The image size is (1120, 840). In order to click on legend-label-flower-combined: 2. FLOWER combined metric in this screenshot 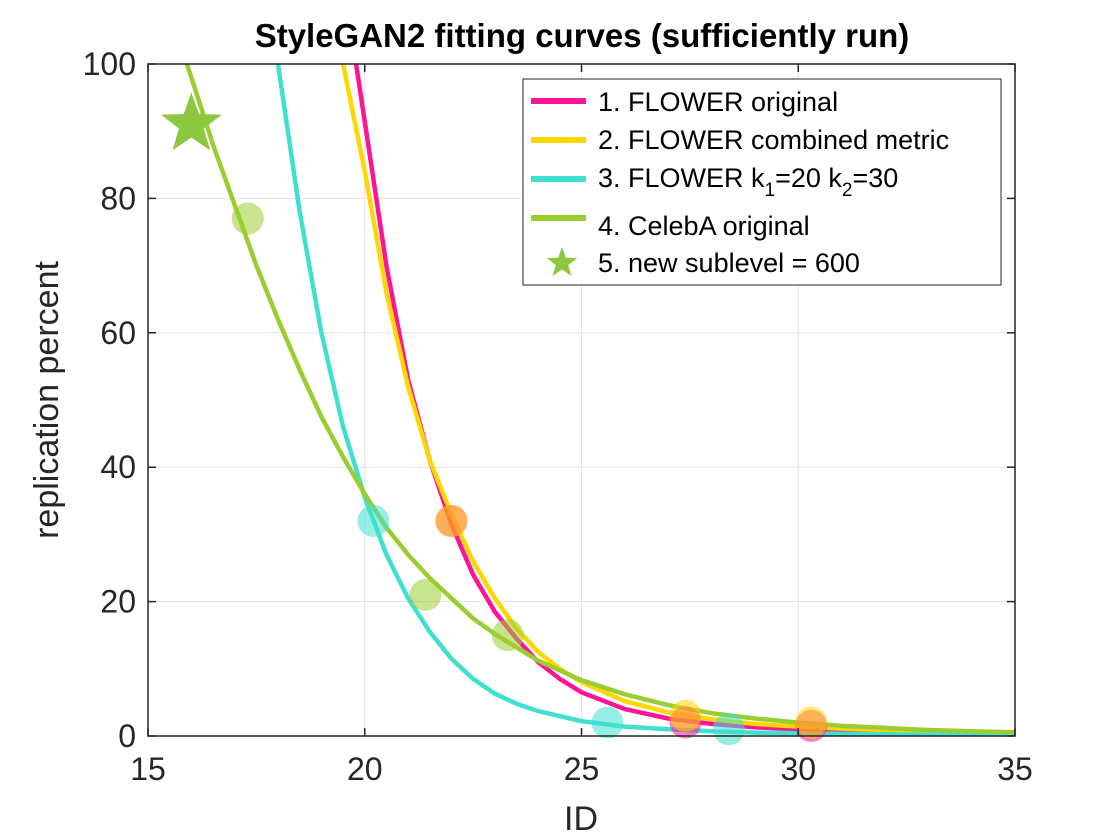, I will do `click(773, 140)`.